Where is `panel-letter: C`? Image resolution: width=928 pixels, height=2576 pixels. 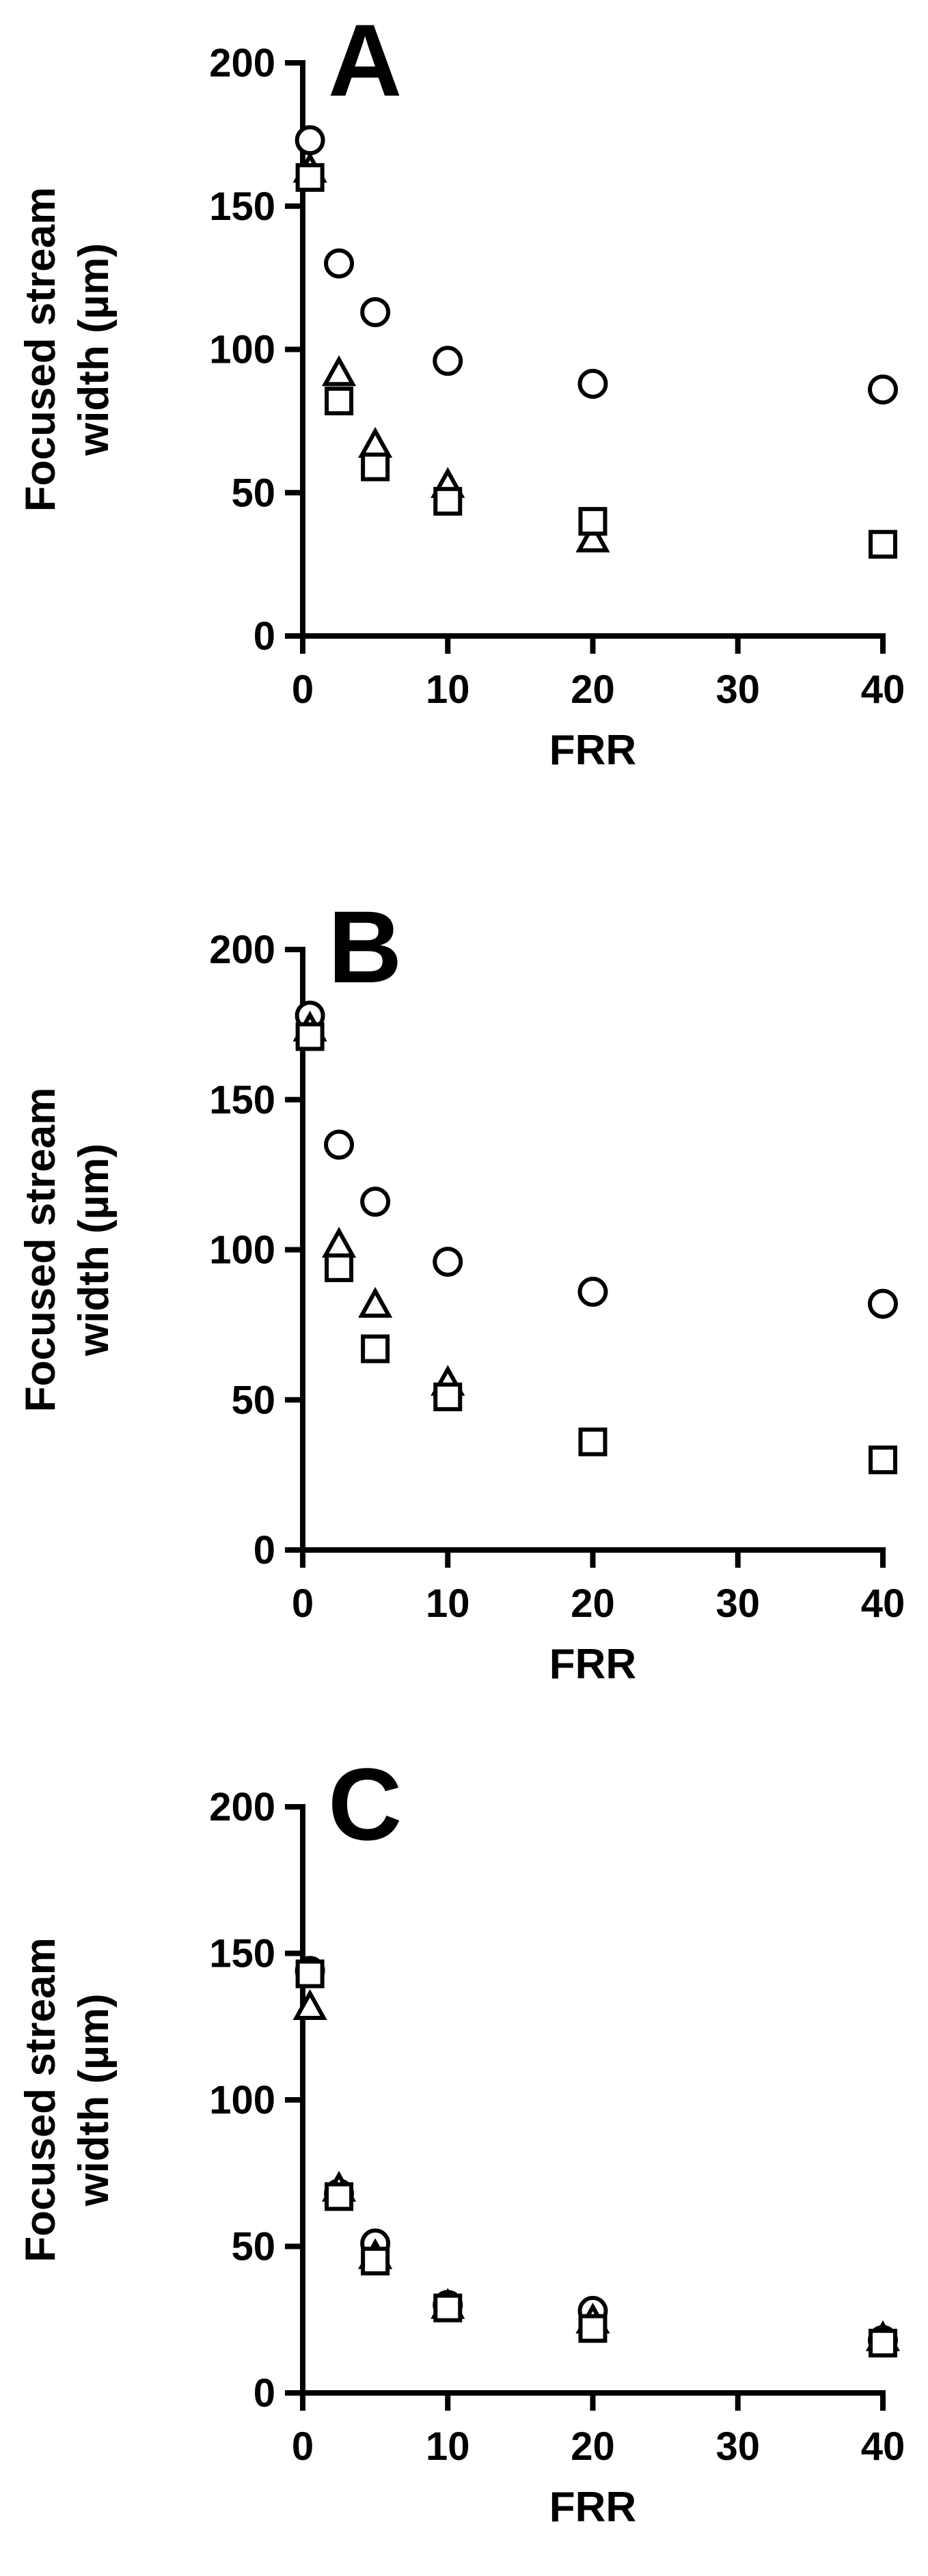 panel-letter: C is located at coordinates (365, 1804).